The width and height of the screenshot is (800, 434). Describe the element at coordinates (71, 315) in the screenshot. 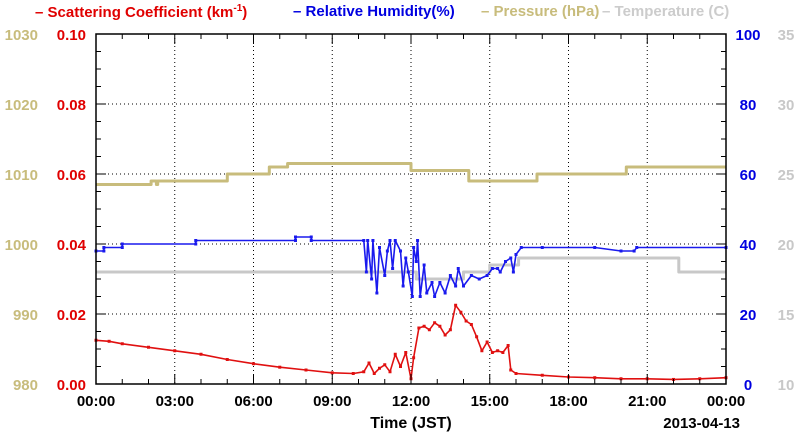

I see `y-tick-label-scattering: 0.02` at that location.